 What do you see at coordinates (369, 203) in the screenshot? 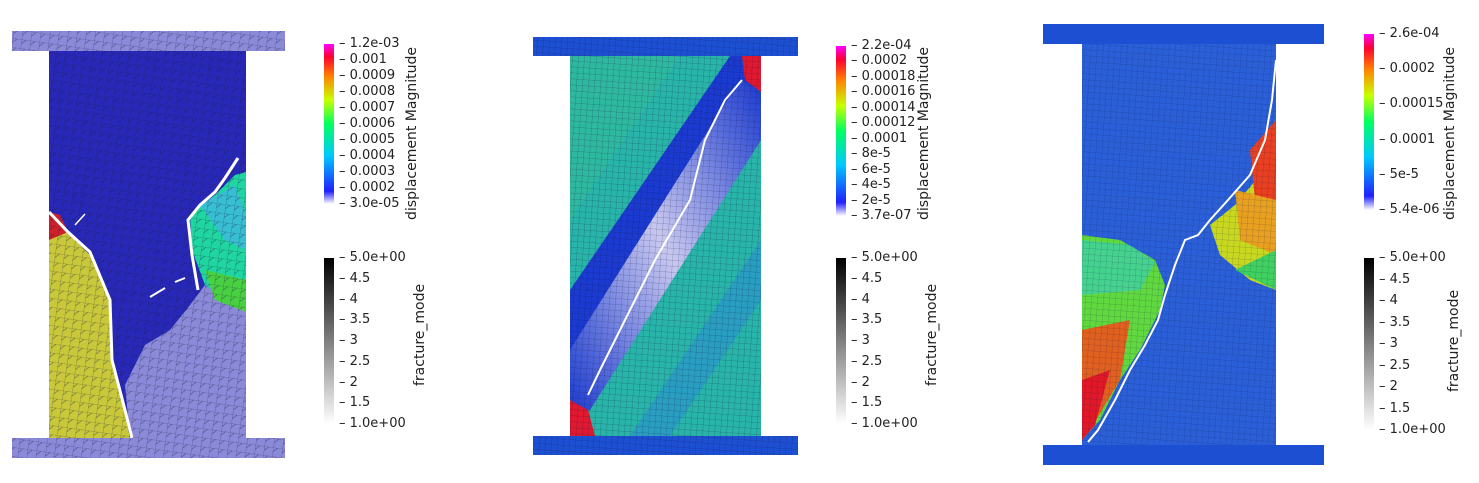
I see `colorbar-tick-label: – 3.0e-05` at bounding box center [369, 203].